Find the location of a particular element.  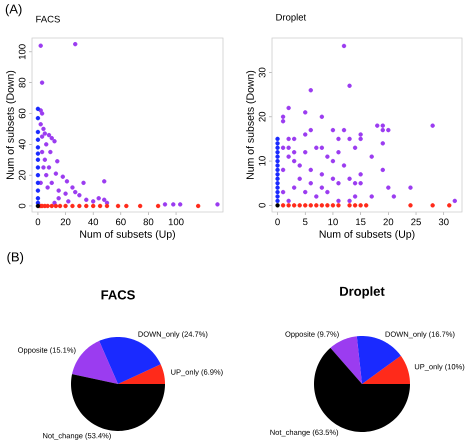

y-tick-label: 80 is located at coordinates (22, 83).